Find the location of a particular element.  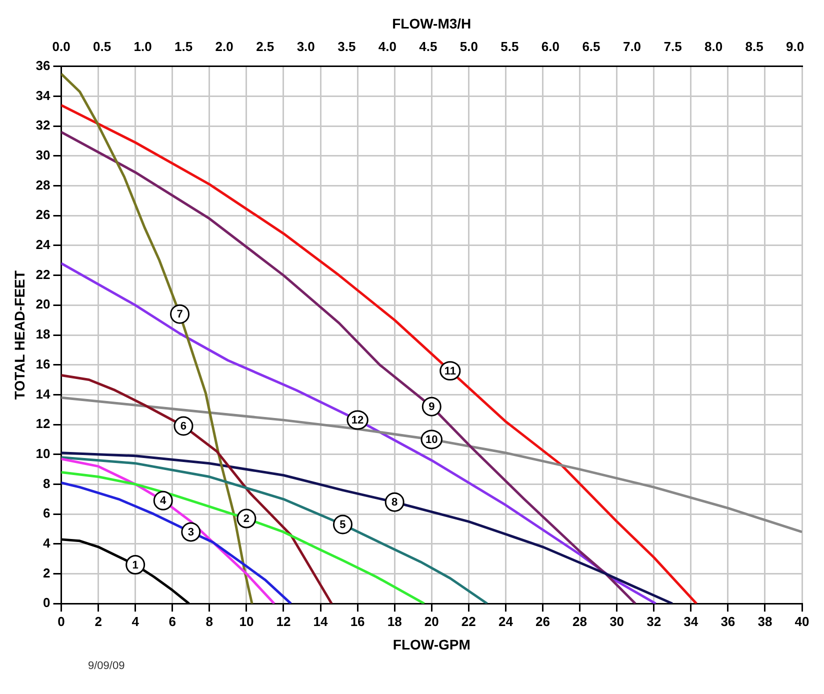

x-tick-label: 32 is located at coordinates (654, 621).